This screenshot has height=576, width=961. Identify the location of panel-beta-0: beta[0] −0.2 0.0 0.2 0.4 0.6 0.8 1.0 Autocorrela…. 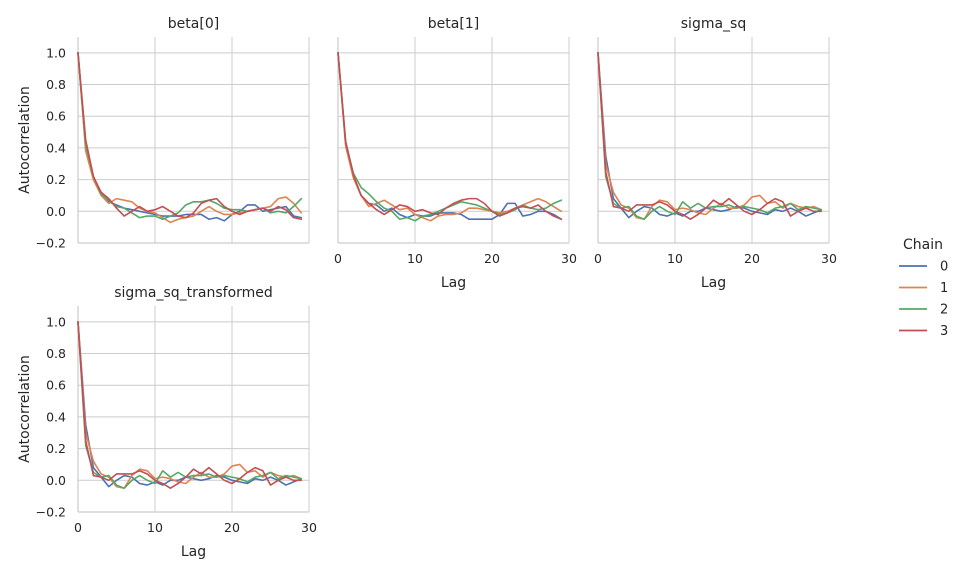
(163, 133).